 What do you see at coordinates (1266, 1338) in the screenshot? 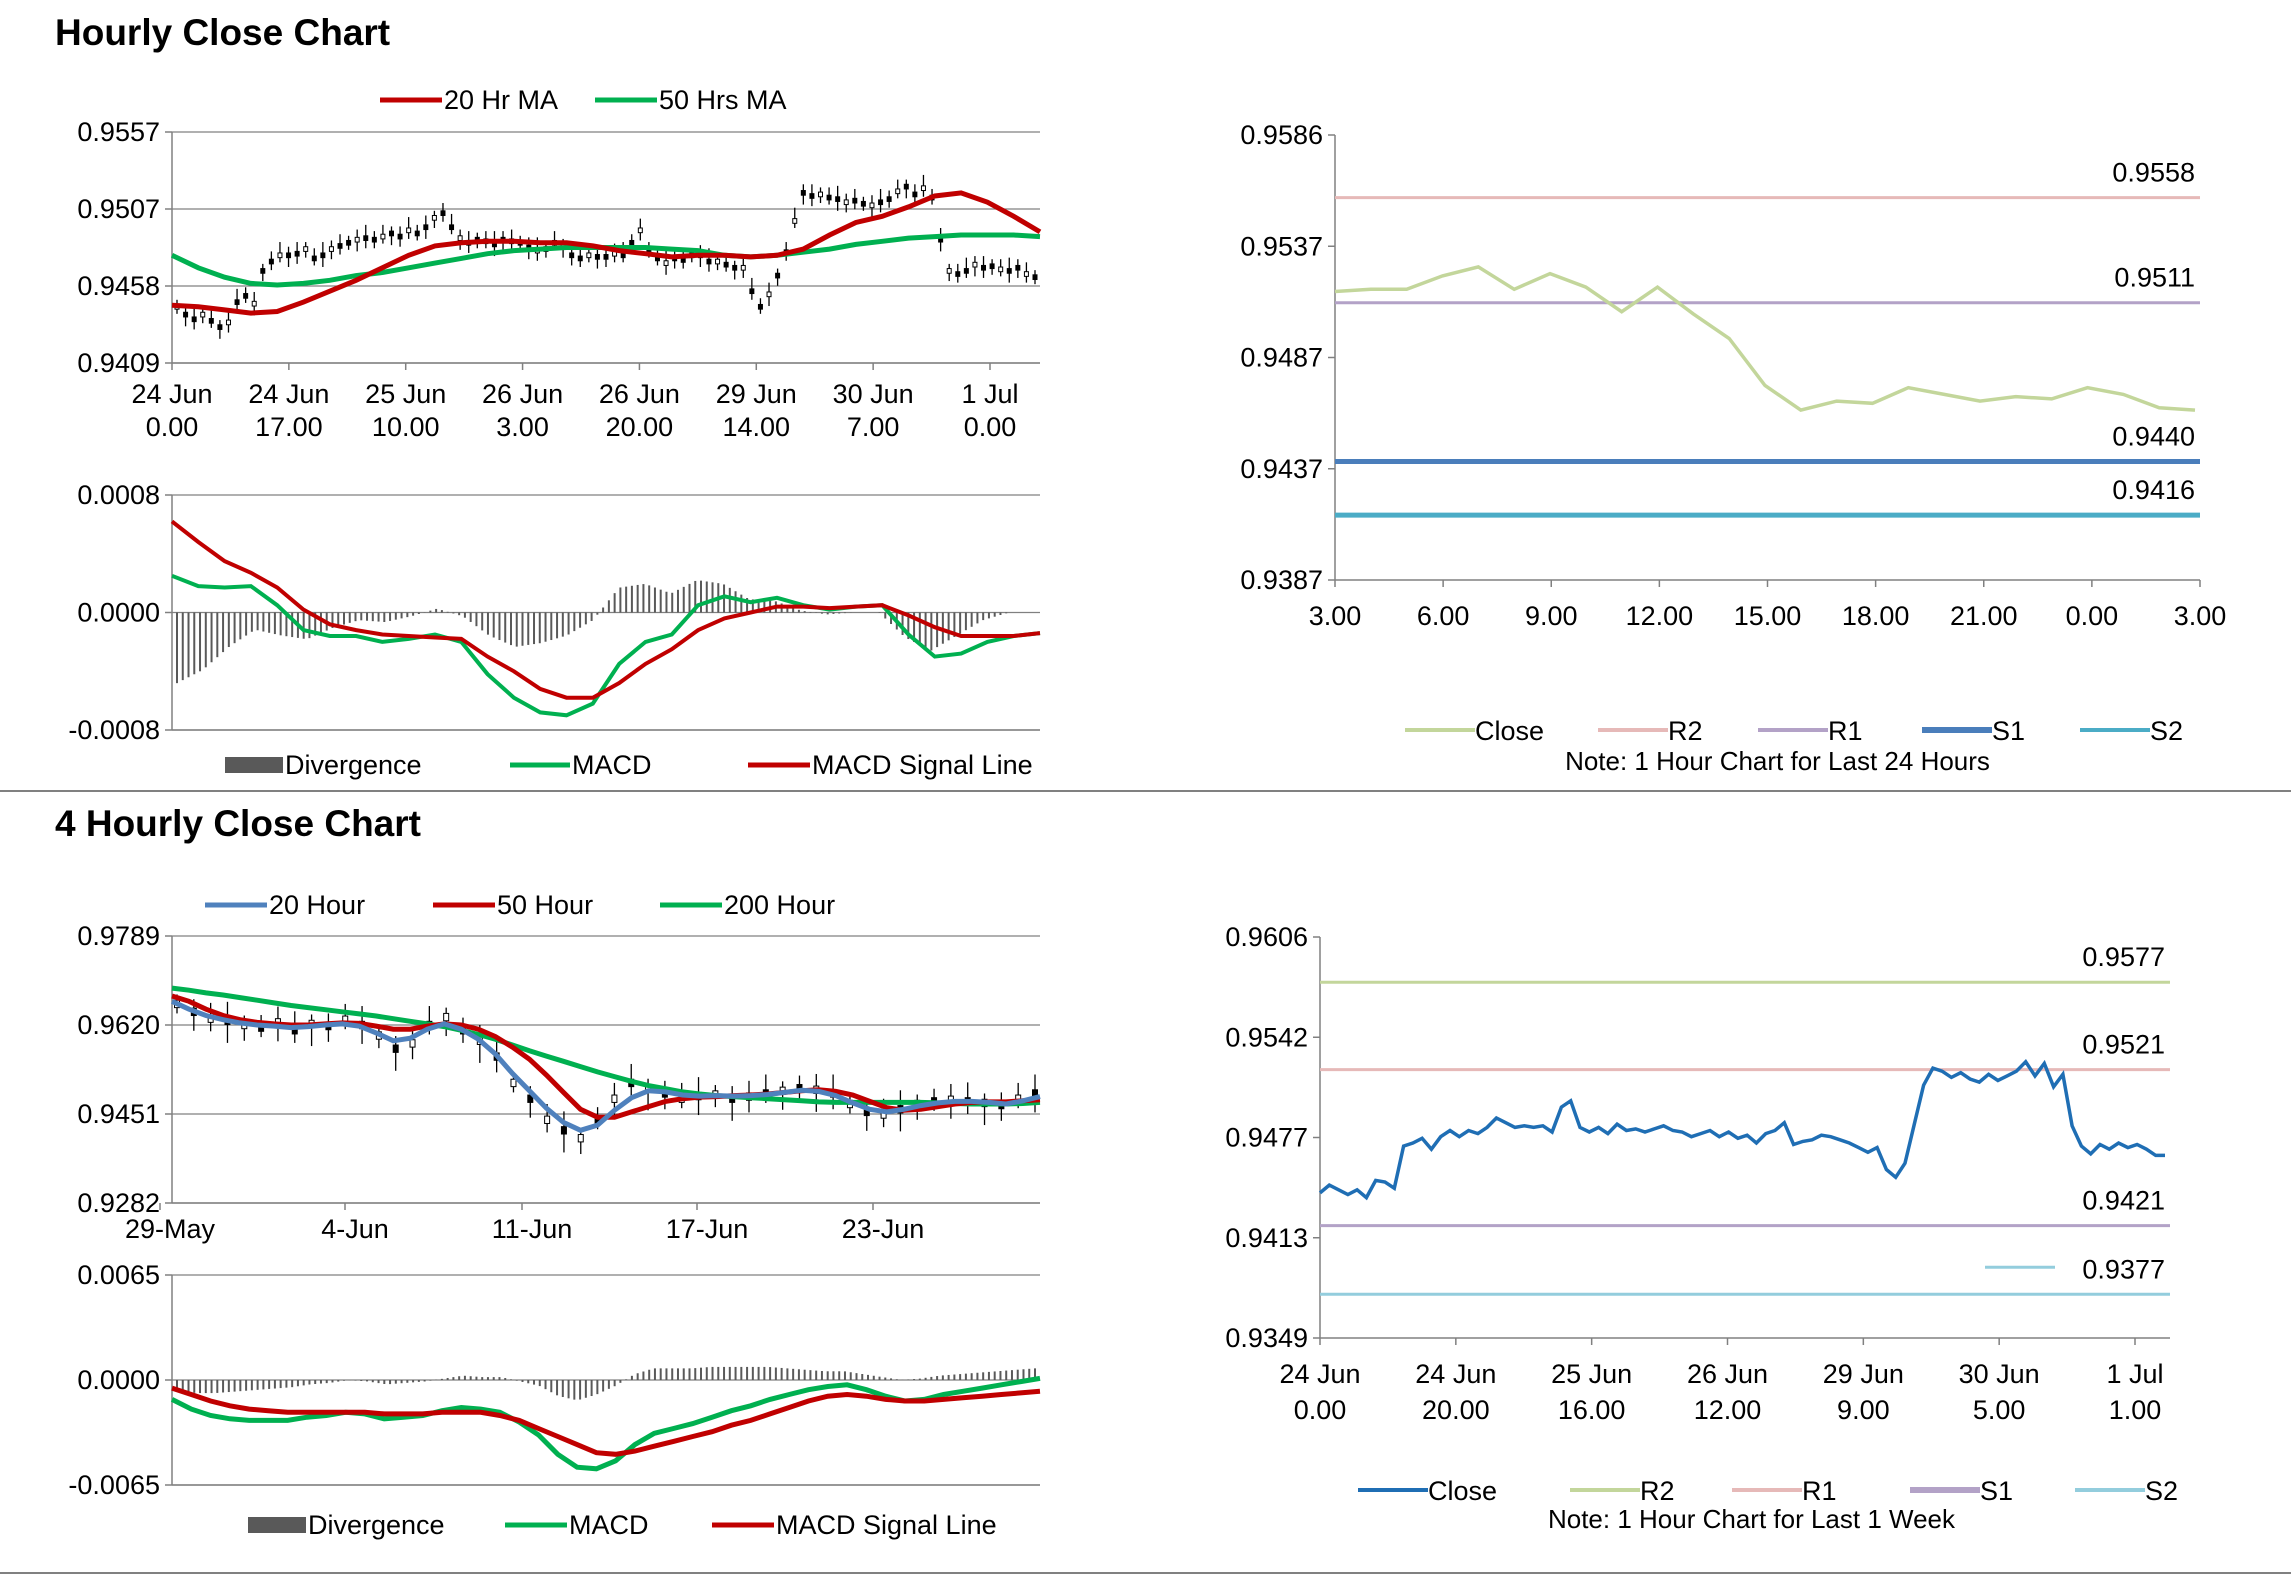
I see `y-tick-label: 0.9349` at bounding box center [1266, 1338].